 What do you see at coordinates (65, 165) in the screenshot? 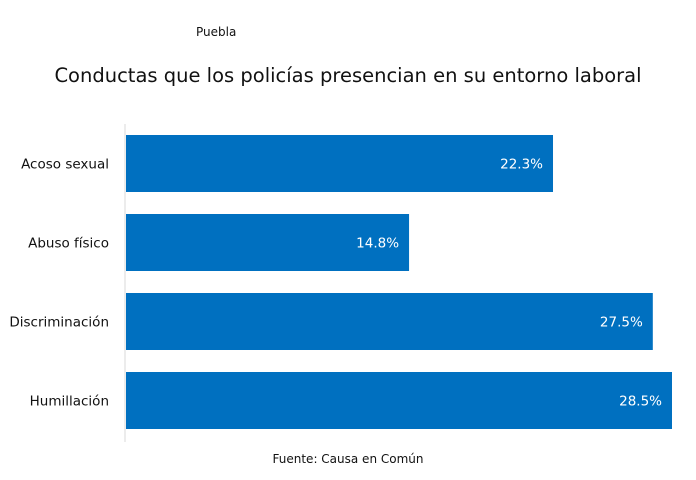
I see `category-label-0: Acoso sexual` at bounding box center [65, 165].